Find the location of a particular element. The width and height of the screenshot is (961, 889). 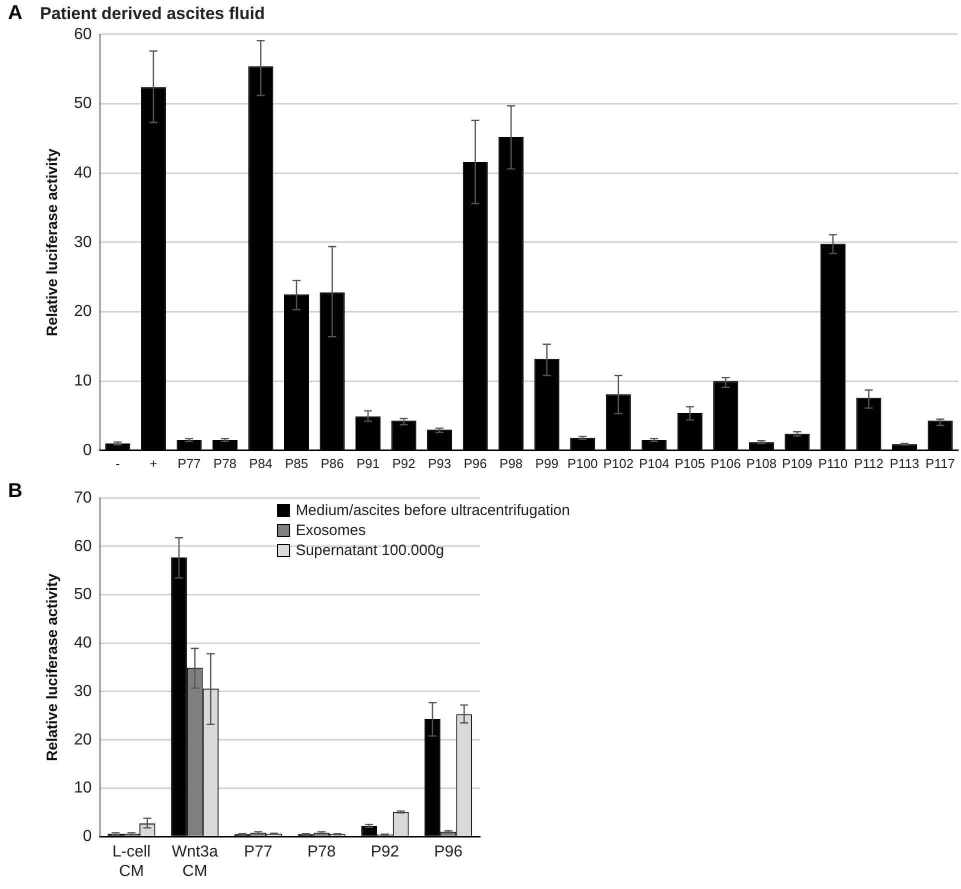

x-tick-label: P91 is located at coordinates (368, 463).